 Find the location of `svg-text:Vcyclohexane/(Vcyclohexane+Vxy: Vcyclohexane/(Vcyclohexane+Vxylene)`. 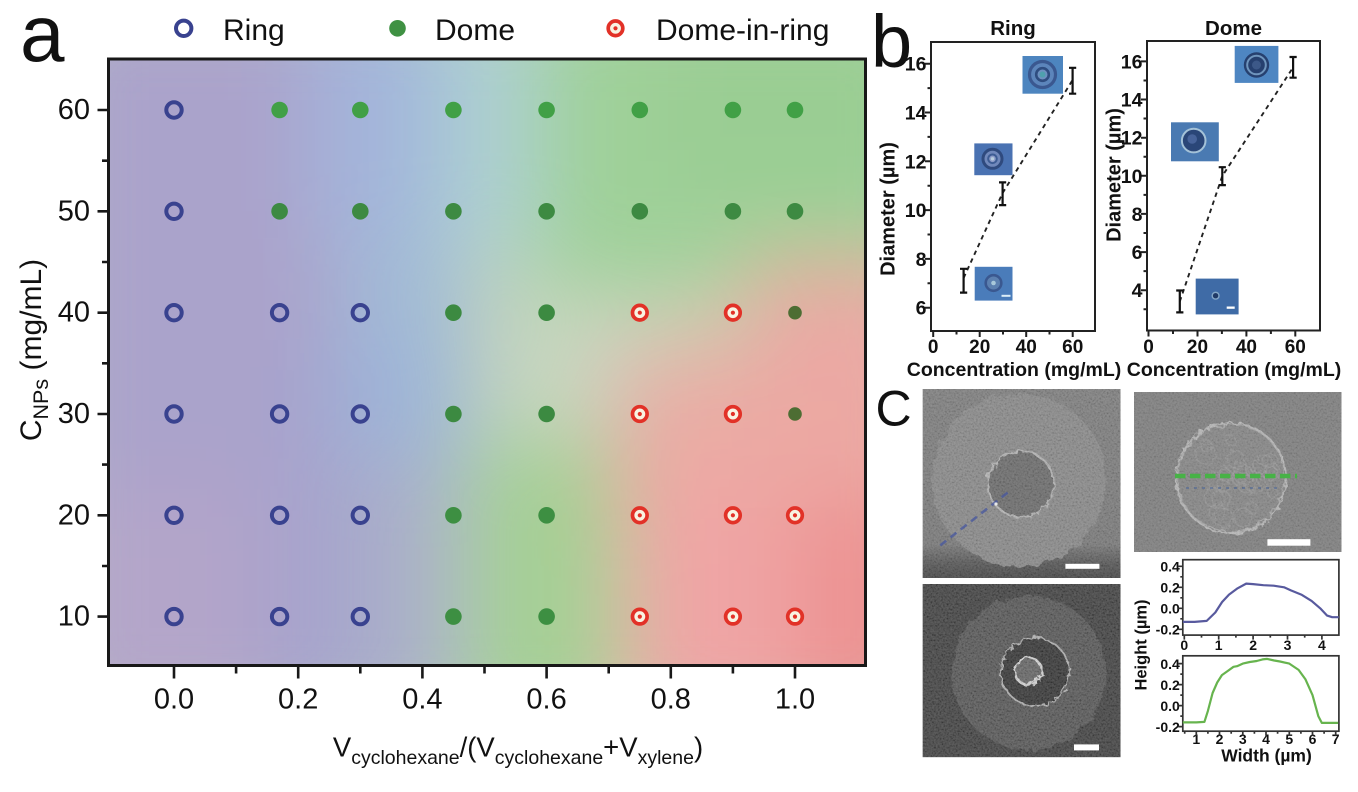

svg-text:Vcyclohexane/(Vcyclohexane+Vxy: Vcyclohexane/(Vcyclohexane+Vxylene) is located at coordinates (518, 751).